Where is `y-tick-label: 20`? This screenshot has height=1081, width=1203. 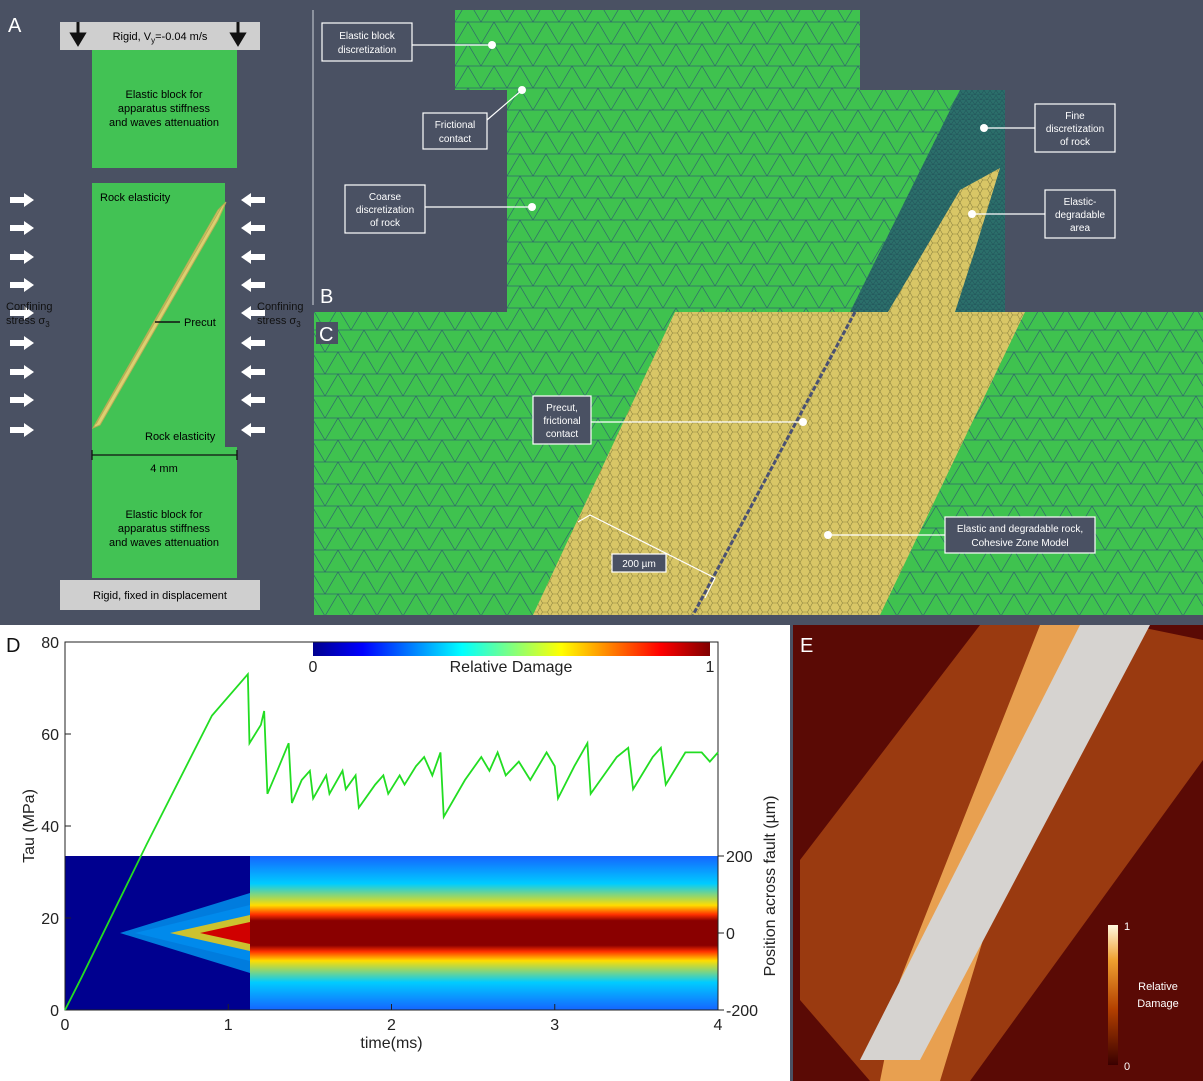
y-tick-label: 20 is located at coordinates (50, 919).